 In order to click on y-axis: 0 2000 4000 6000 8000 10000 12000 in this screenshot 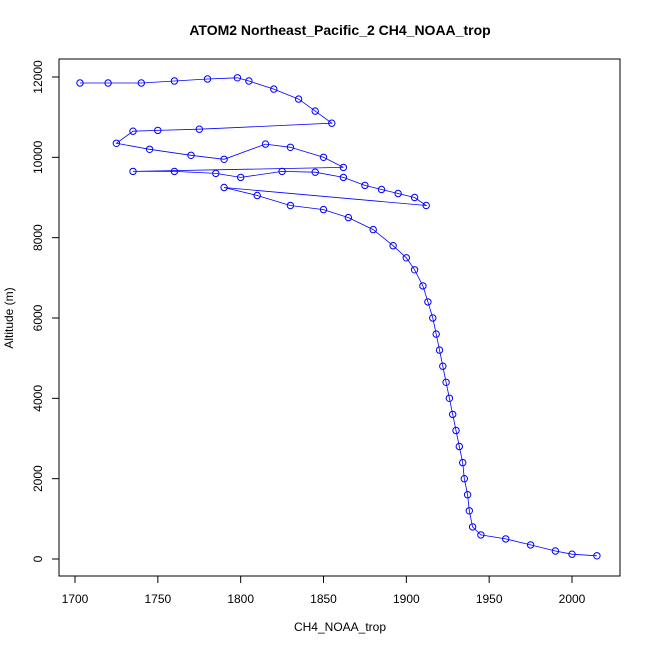, I will do `click(45, 311)`.